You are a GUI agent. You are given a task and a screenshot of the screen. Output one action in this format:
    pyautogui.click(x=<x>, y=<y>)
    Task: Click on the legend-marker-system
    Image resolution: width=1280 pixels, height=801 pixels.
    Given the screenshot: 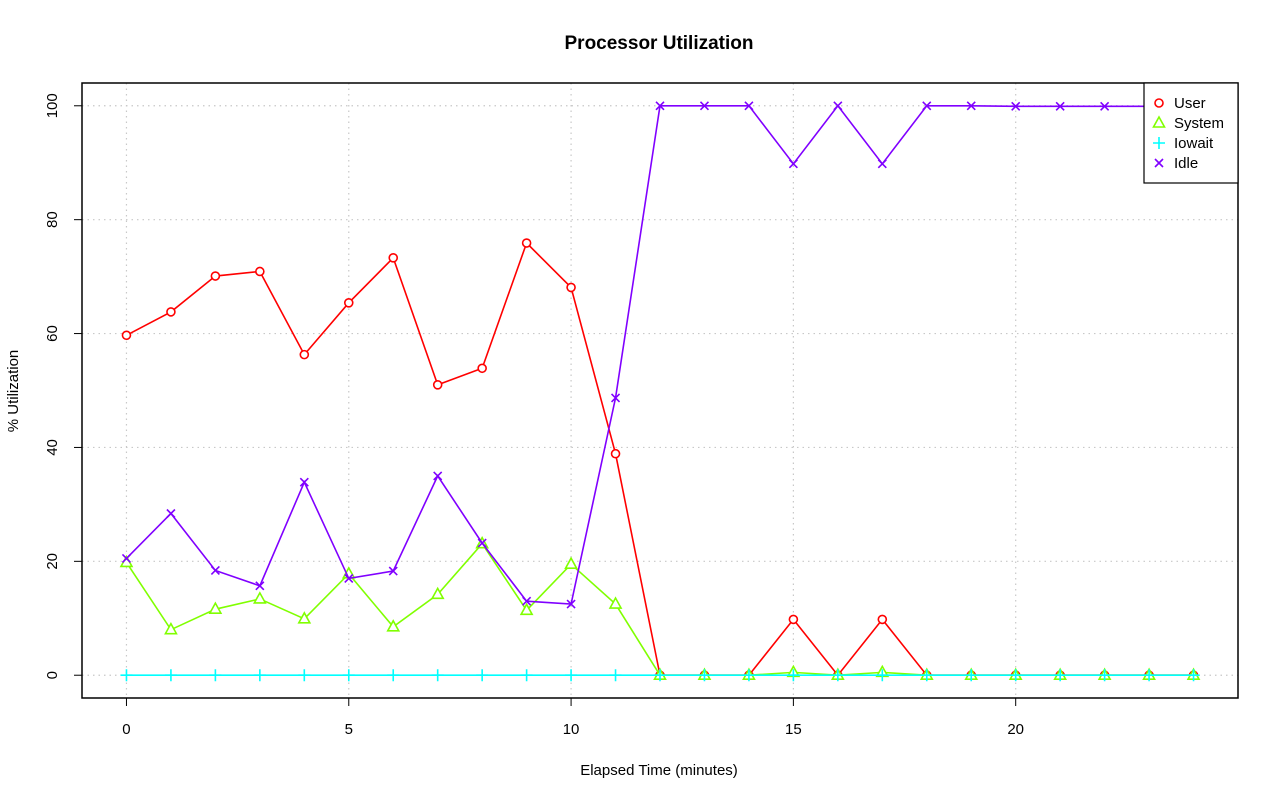 What is the action you would take?
    pyautogui.click(x=1159, y=121)
    